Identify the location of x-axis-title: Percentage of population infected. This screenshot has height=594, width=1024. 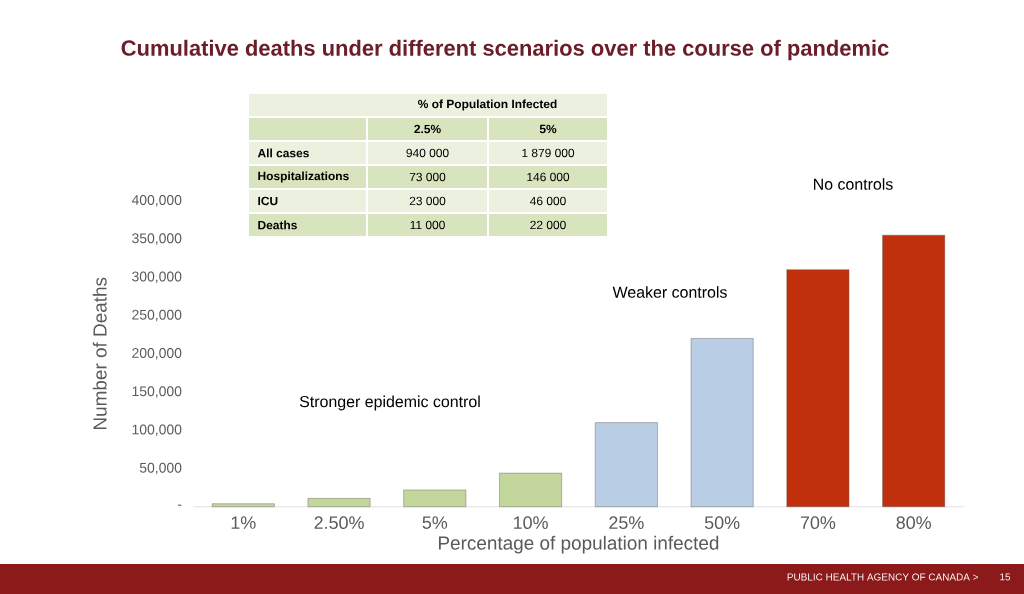
(578, 544).